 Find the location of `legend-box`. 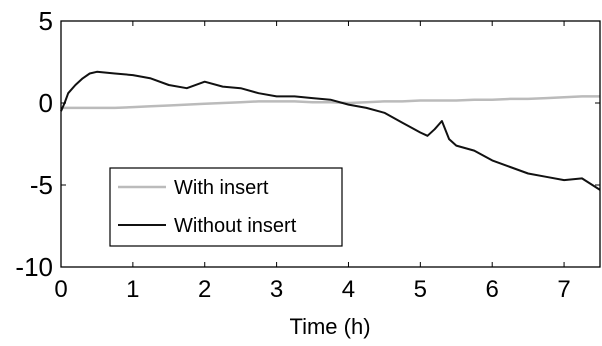

legend-box is located at coordinates (226, 207).